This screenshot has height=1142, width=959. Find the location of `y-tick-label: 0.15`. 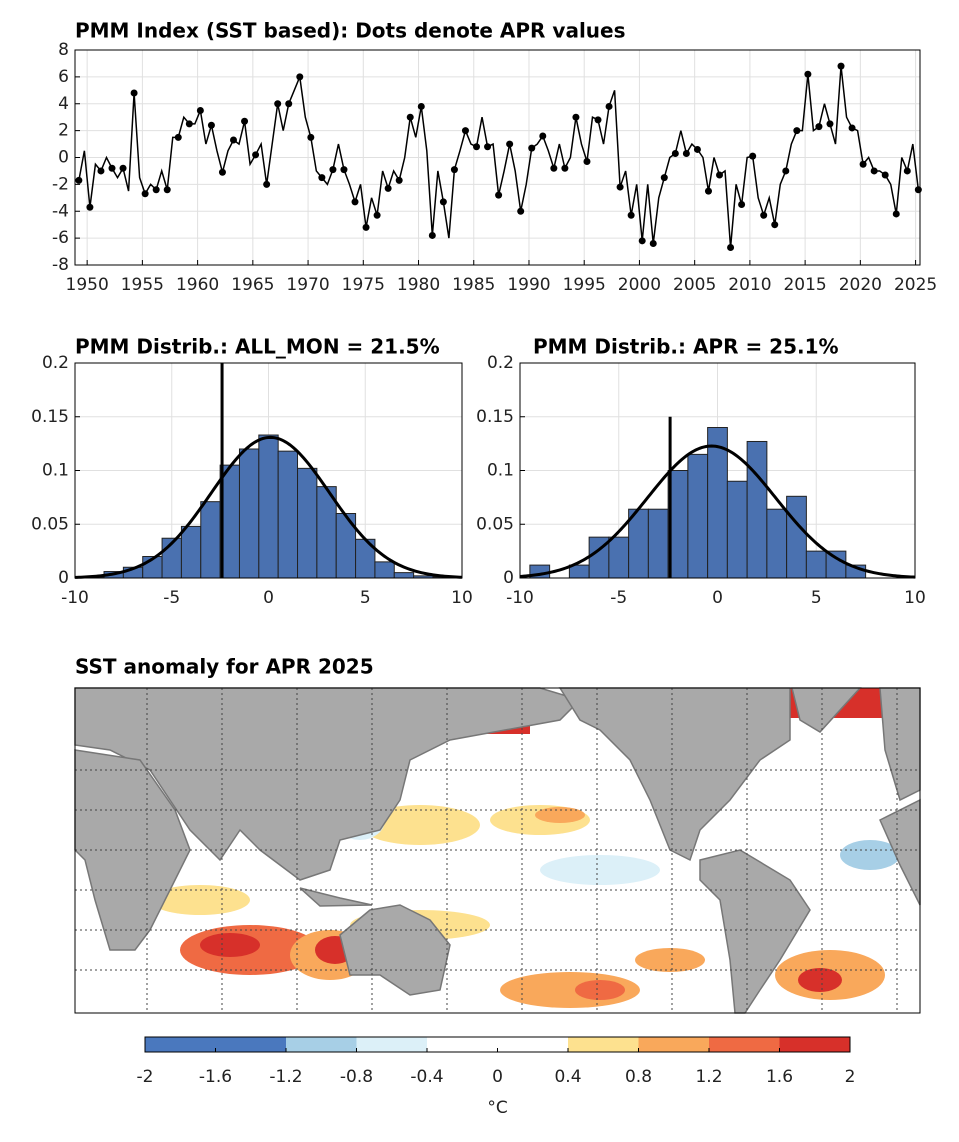

y-tick-label: 0.15 is located at coordinates (50, 417).